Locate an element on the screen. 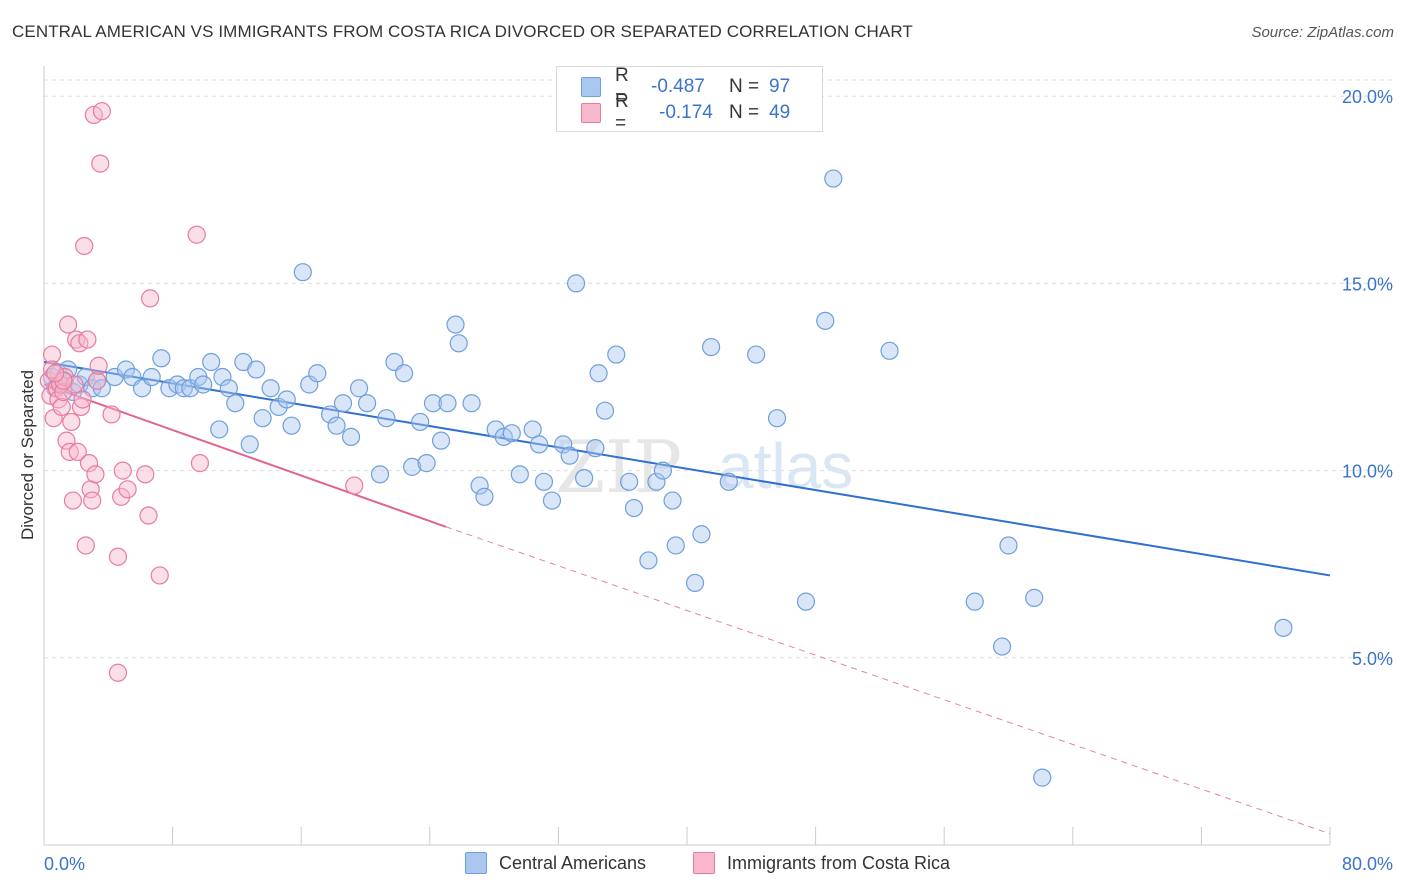 This screenshot has width=1406, height=892. trendline-costa-rica is located at coordinates (245, 455).